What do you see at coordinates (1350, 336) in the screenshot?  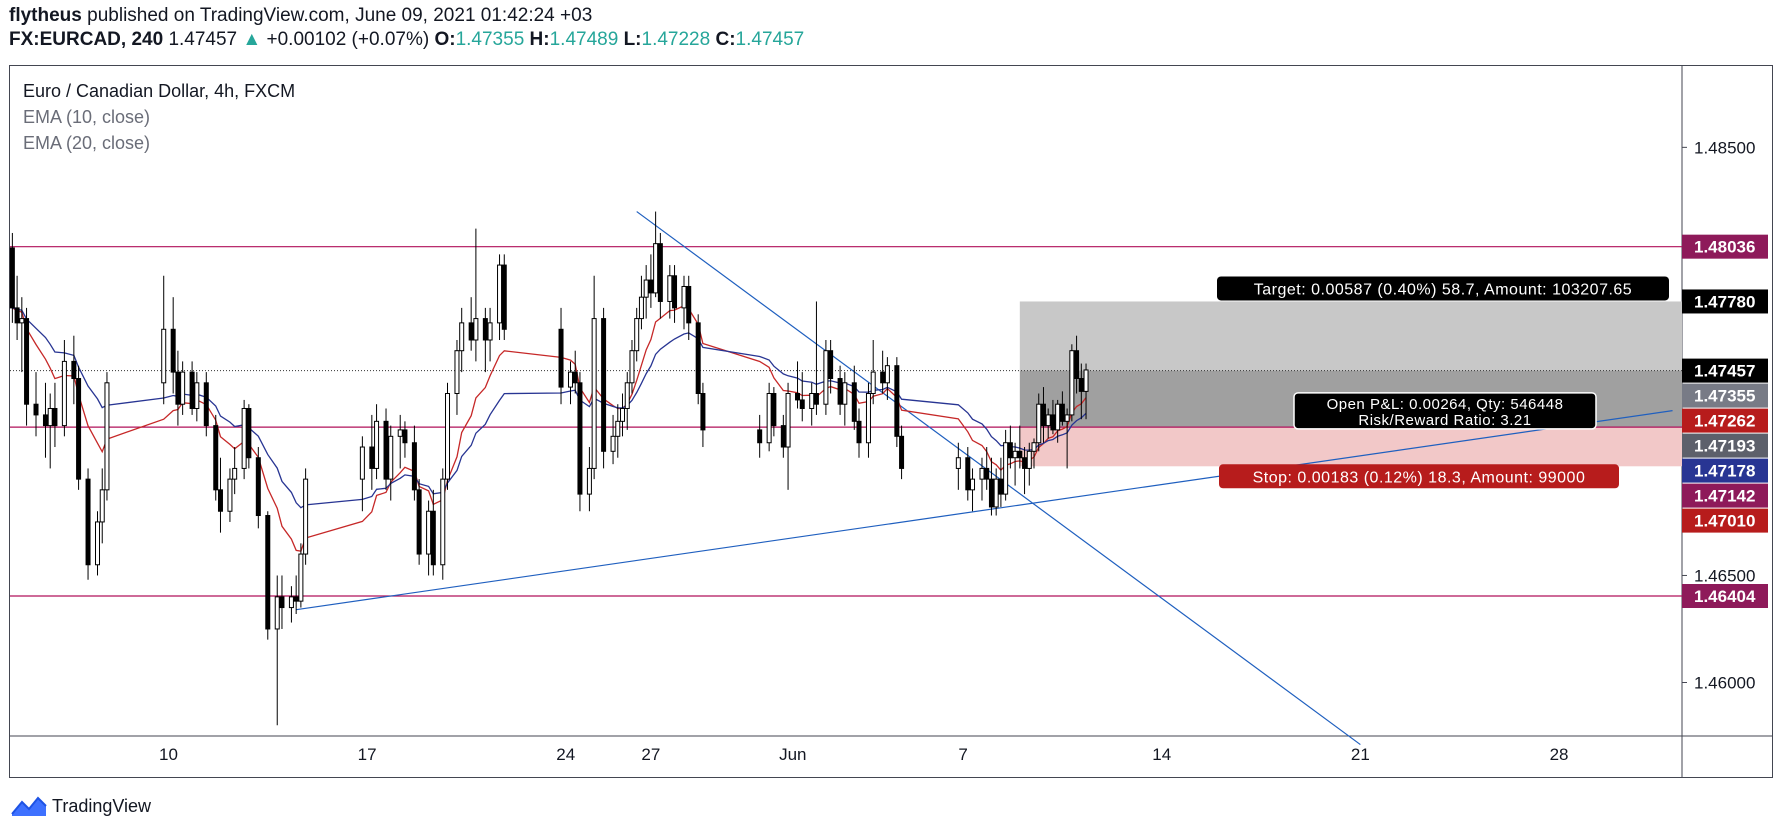 I see `target-zone` at bounding box center [1350, 336].